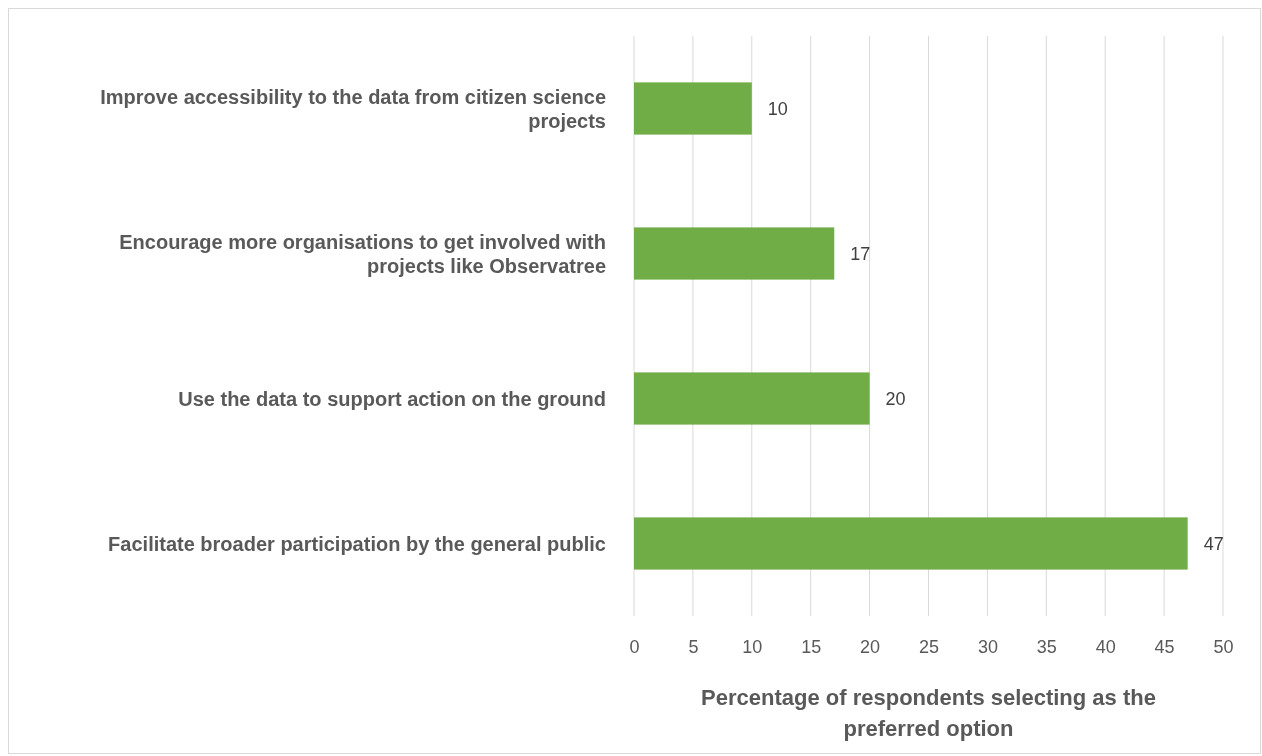  What do you see at coordinates (362, 253) in the screenshot?
I see `y-tick-label: Encourage more organisations to get involved with projects like Observatree` at bounding box center [362, 253].